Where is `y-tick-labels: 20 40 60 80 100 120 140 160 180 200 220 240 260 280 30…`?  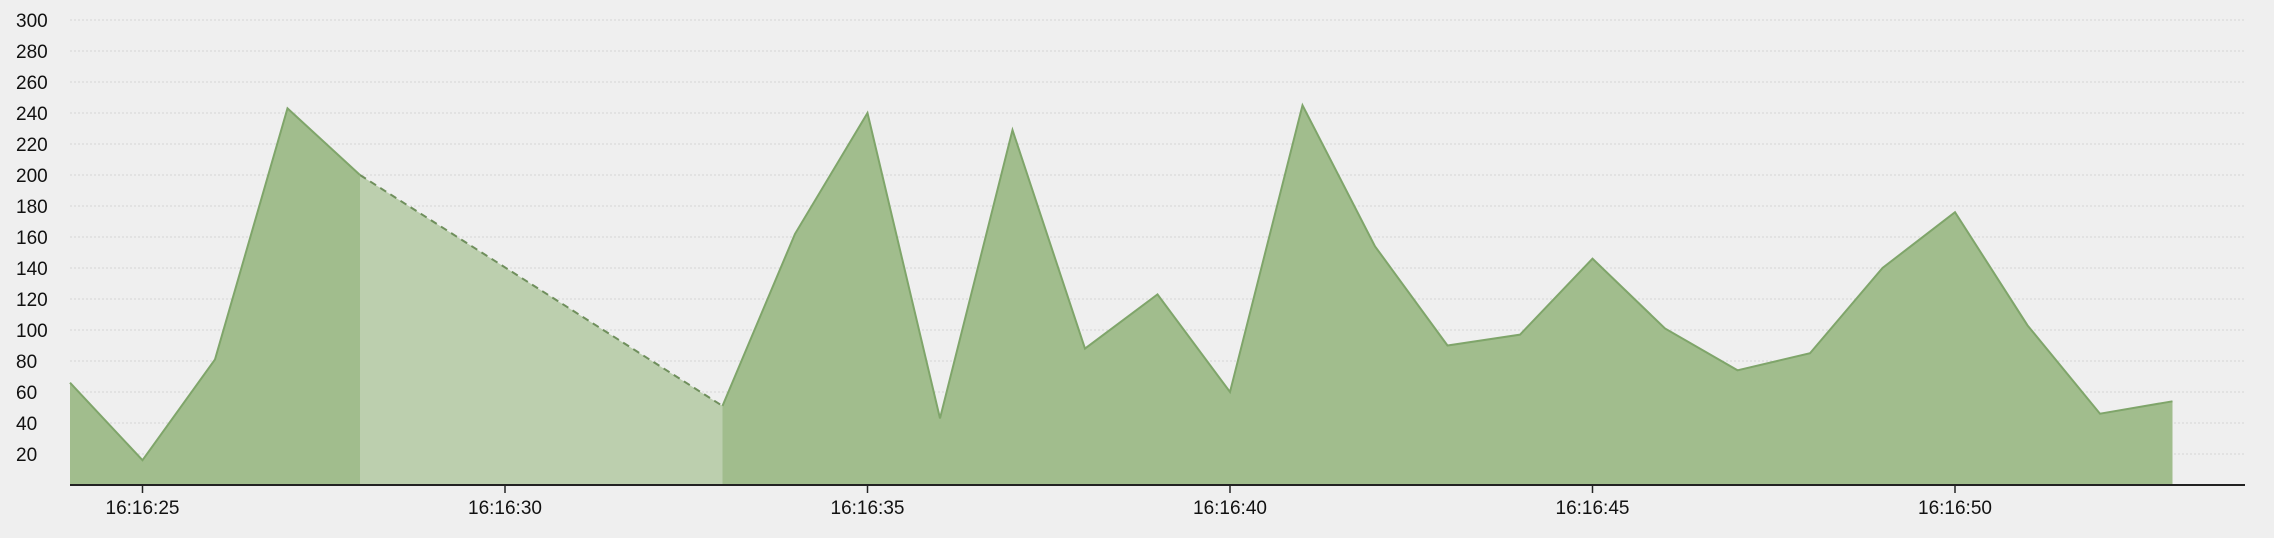 y-tick-labels: 20 40 60 80 100 120 140 160 180 200 220 240 260 280 30… is located at coordinates (32, 238).